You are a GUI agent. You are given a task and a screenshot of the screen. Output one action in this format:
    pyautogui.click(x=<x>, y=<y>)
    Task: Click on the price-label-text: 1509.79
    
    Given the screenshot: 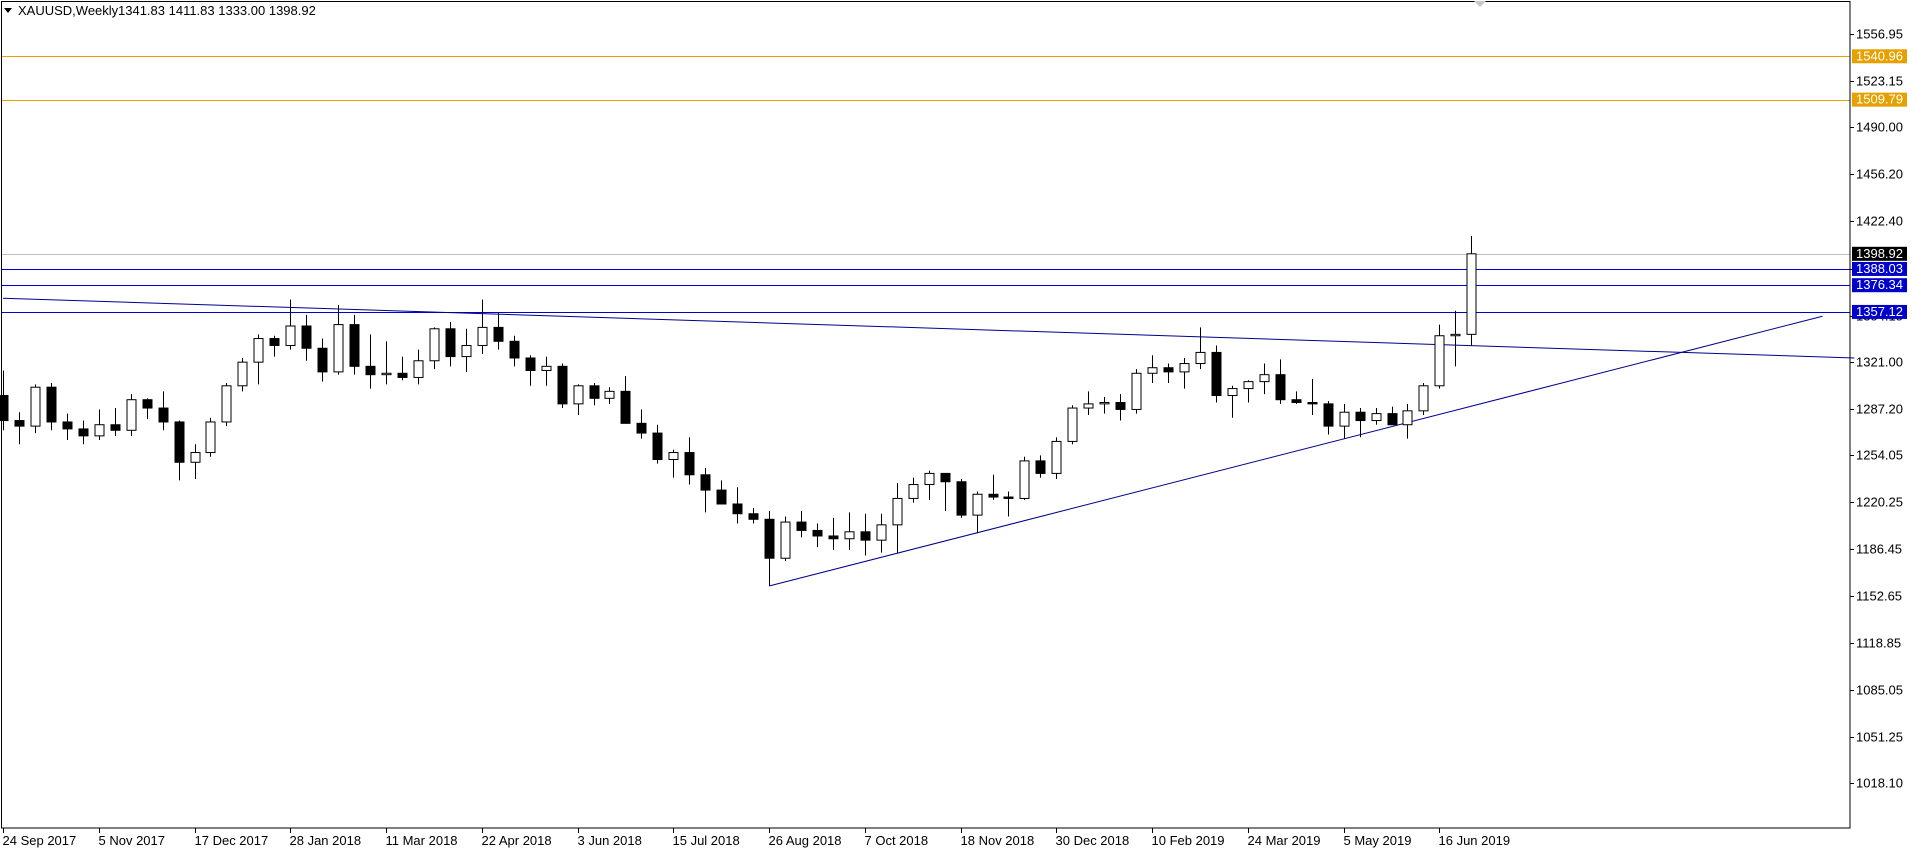 What is the action you would take?
    pyautogui.click(x=1879, y=99)
    